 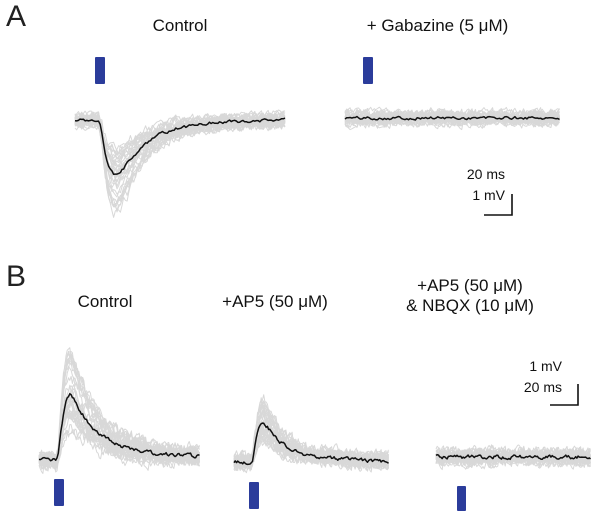 I want to click on panel-b-col3-title: +AP5 (50 μM) & NBQX (10 μM), so click(x=470, y=296).